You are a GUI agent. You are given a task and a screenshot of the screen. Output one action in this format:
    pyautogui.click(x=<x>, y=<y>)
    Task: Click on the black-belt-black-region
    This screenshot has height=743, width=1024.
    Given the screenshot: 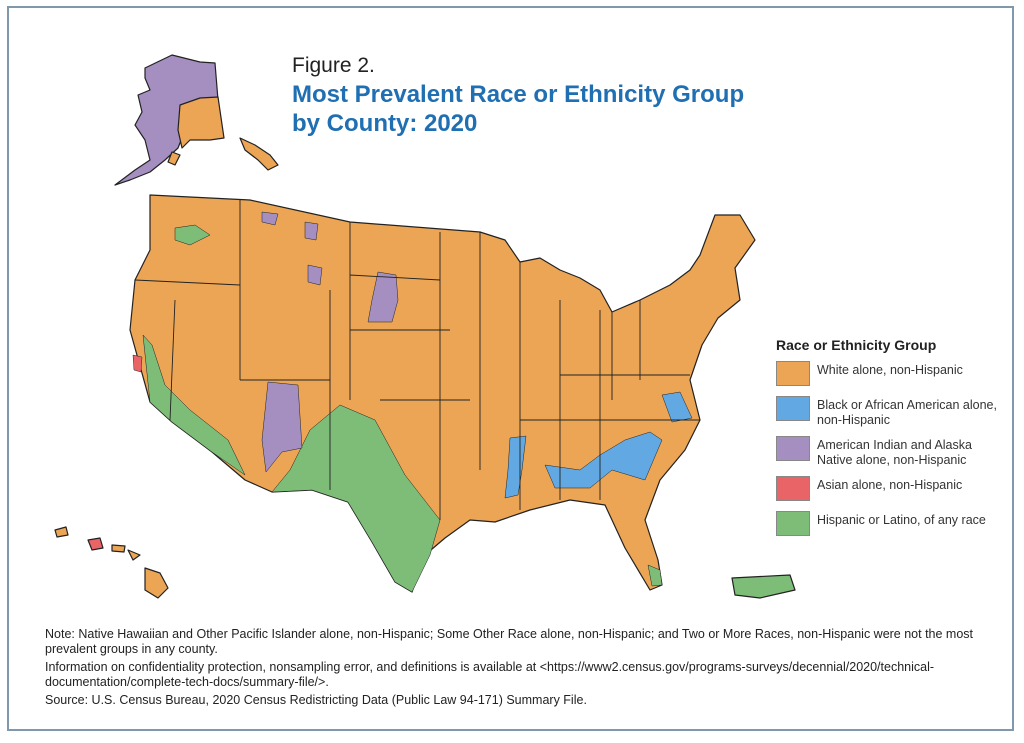 What is the action you would take?
    pyautogui.click(x=603, y=460)
    